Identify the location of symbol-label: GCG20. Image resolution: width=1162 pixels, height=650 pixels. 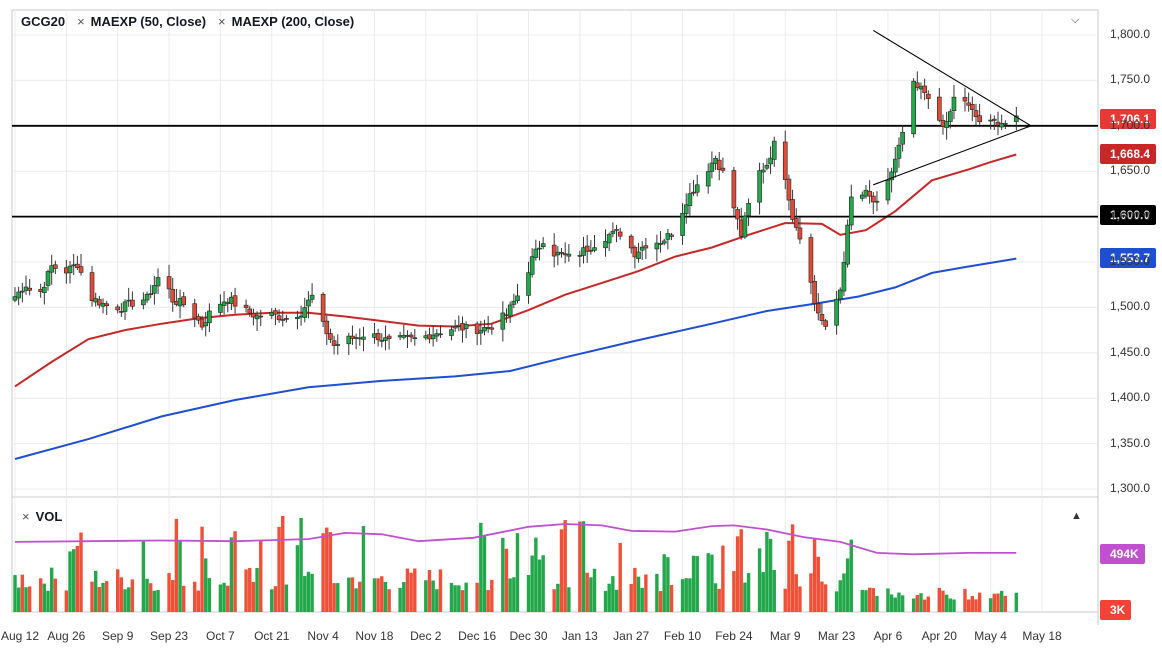
(43, 21).